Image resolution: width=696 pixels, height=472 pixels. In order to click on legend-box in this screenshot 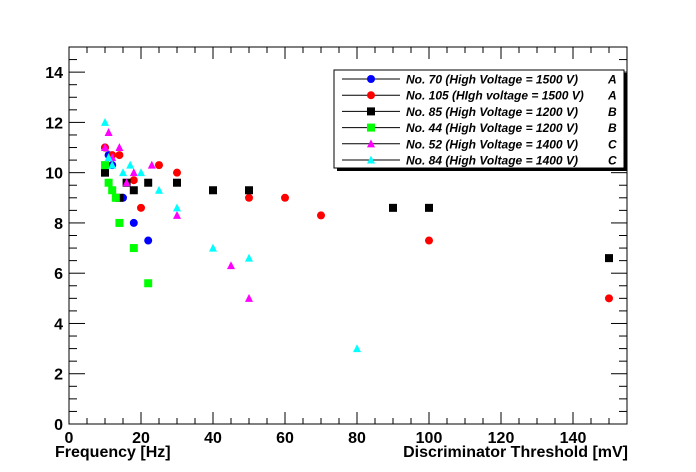, I will do `click(479, 119)`.